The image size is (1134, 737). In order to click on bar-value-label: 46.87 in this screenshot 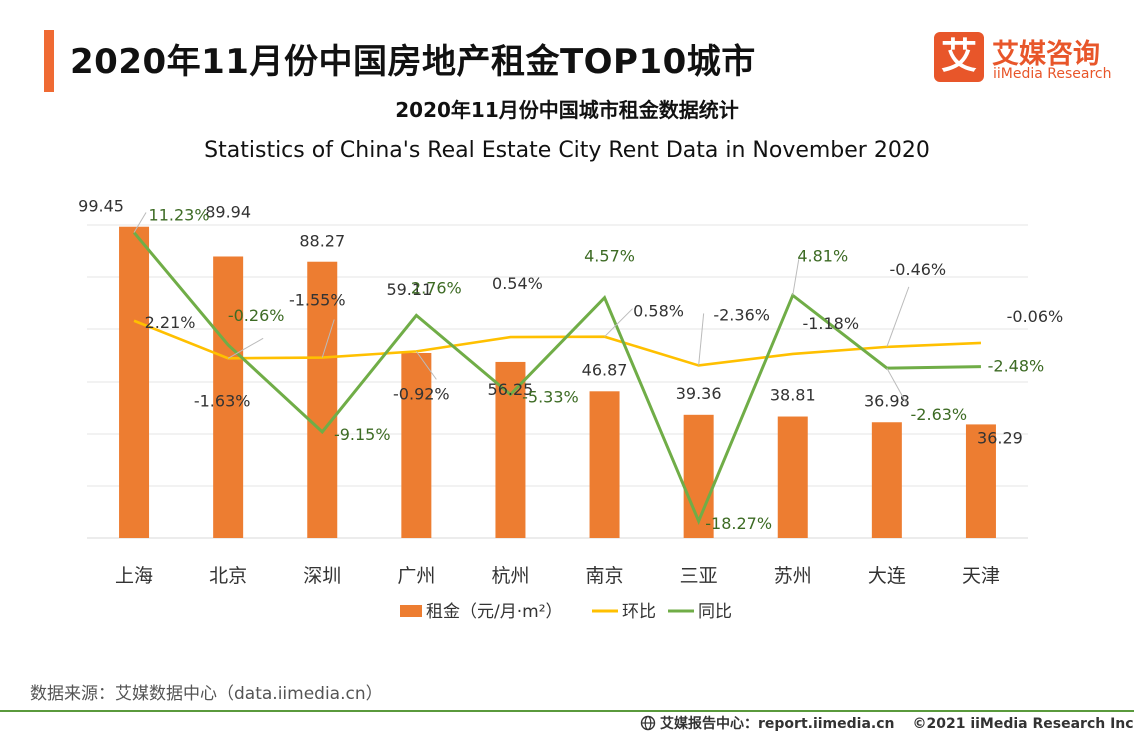, I will do `click(605, 369)`.